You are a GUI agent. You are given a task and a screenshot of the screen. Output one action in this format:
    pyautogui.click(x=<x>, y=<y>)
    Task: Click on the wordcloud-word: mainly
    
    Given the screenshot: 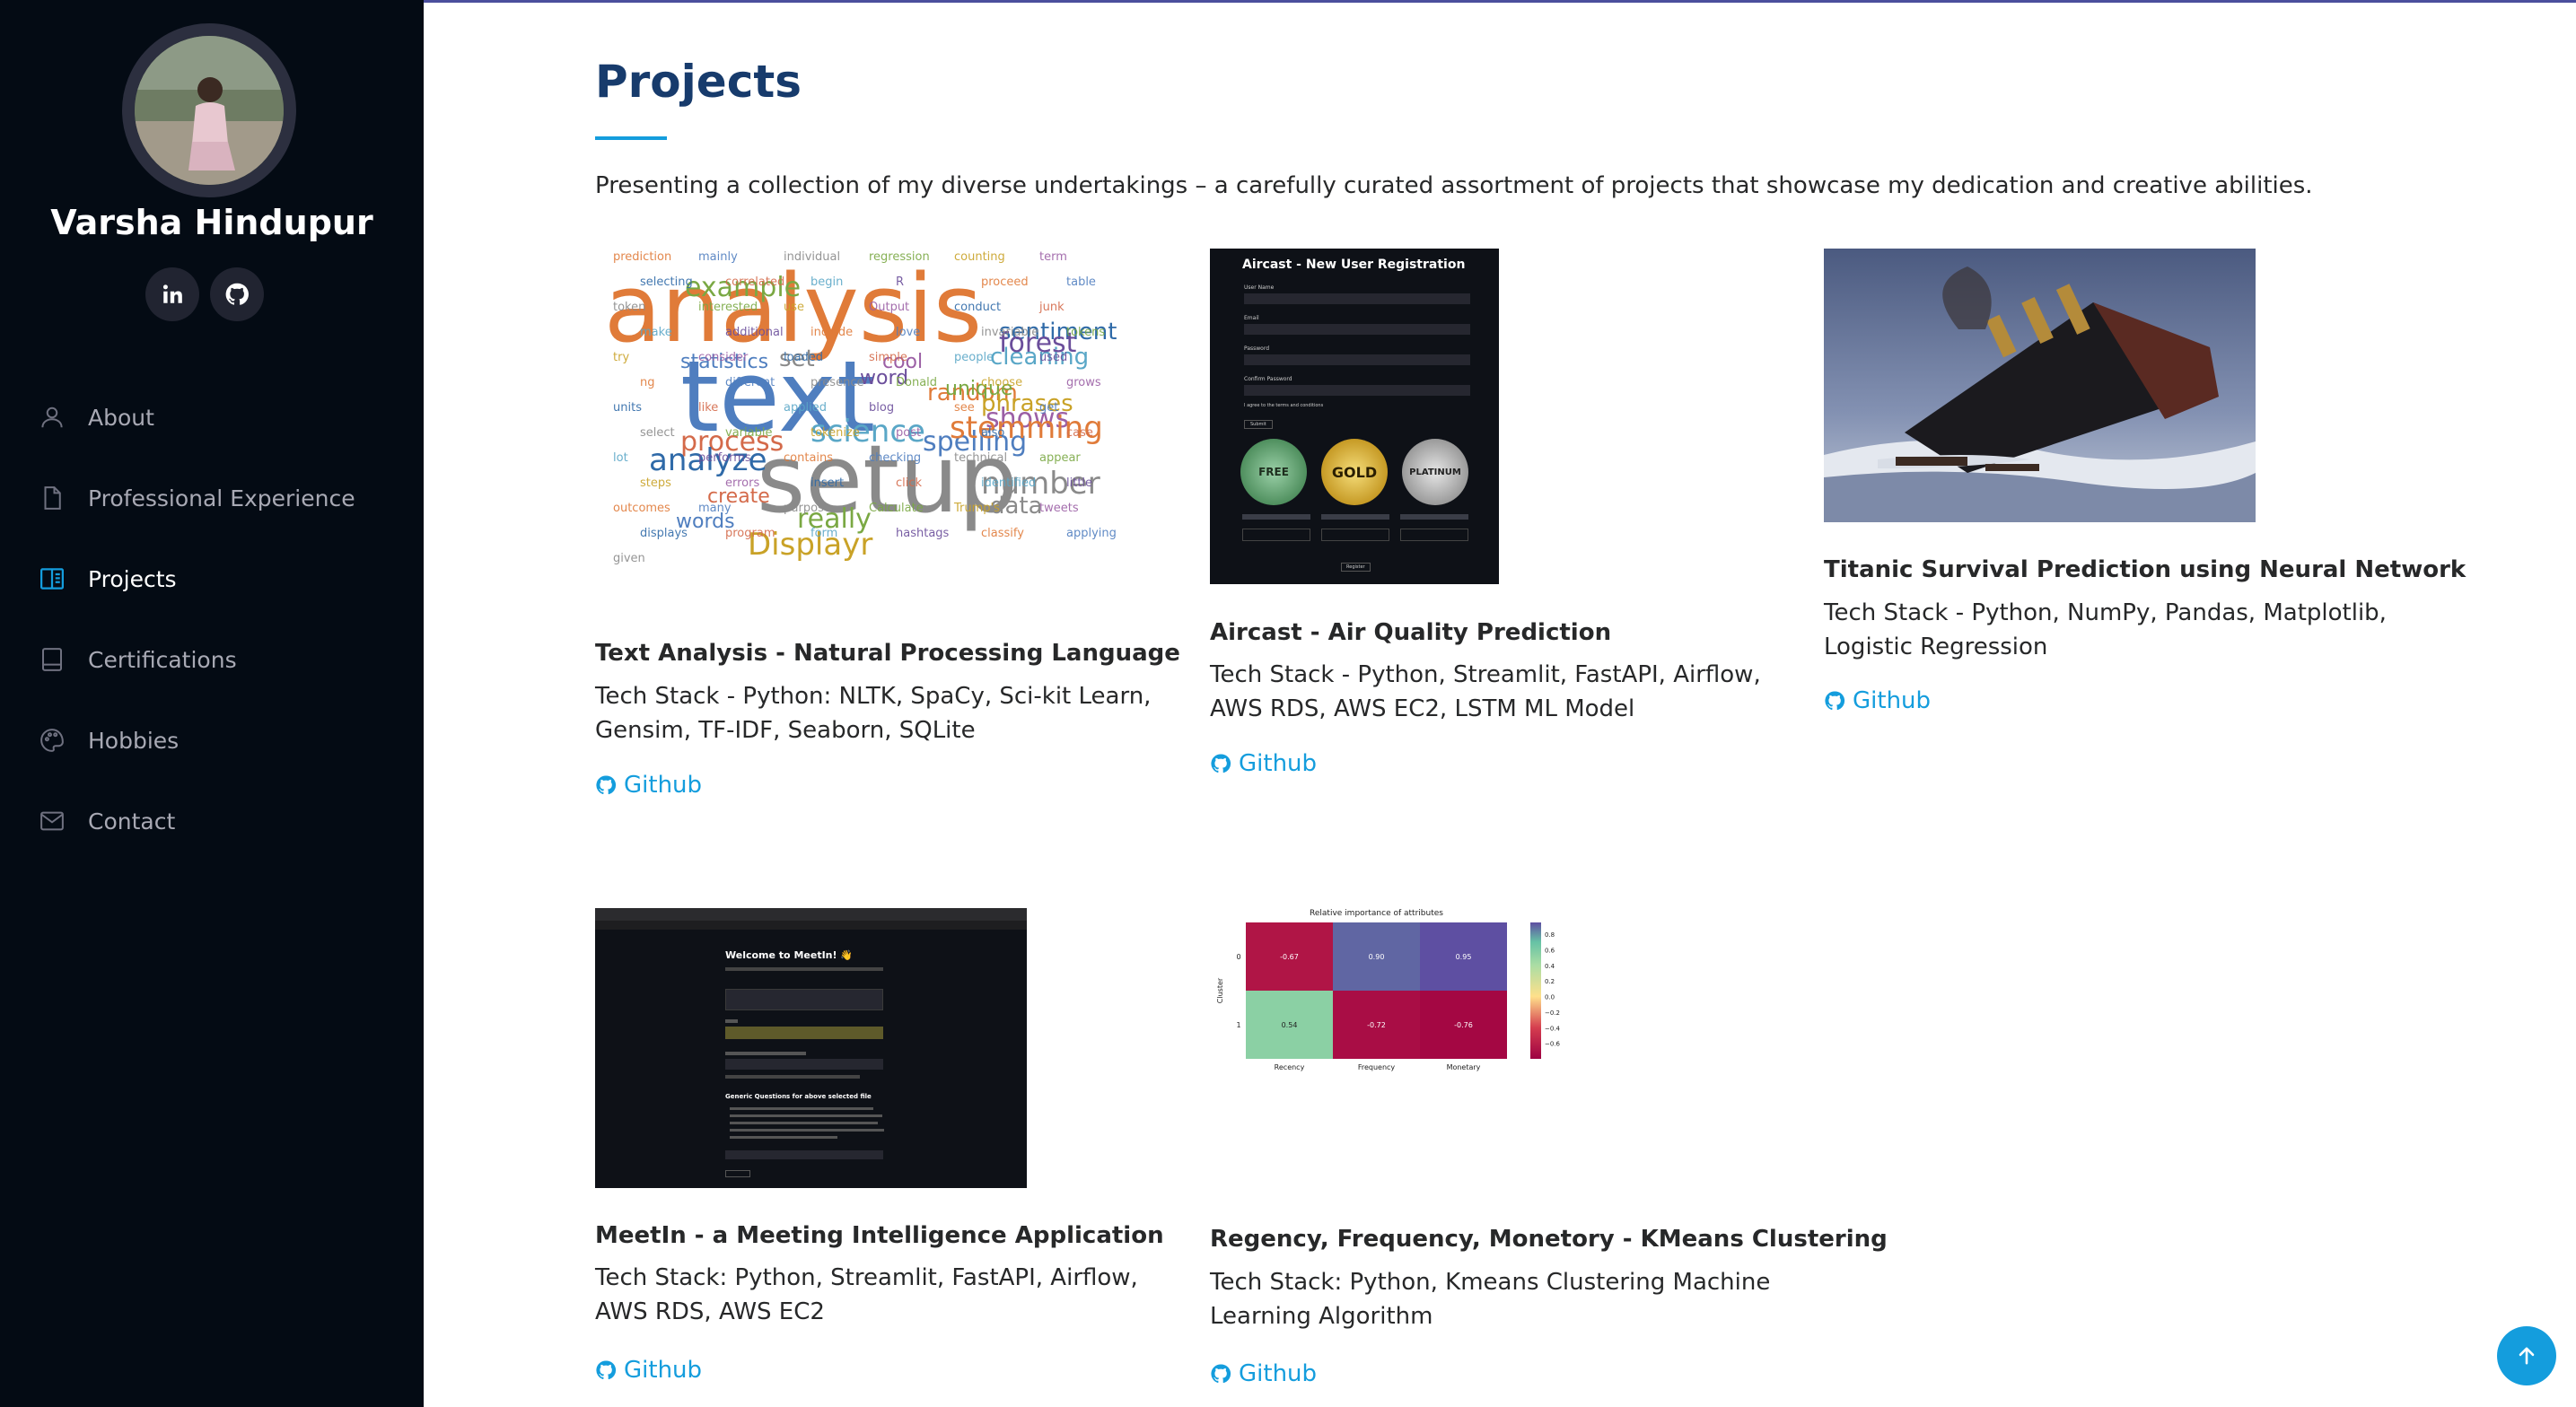 What is the action you would take?
    pyautogui.click(x=718, y=257)
    